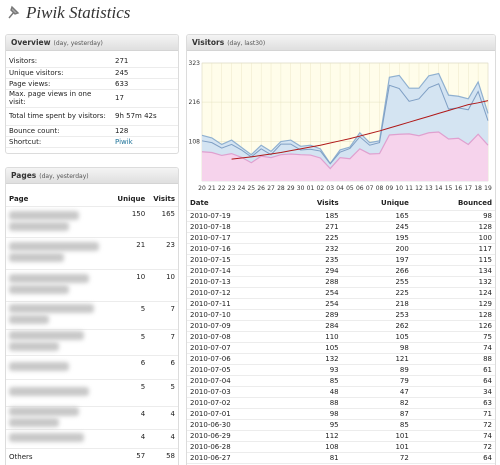 This screenshot has height=465, width=500. I want to click on visitors-cell: 75, so click(453, 337).